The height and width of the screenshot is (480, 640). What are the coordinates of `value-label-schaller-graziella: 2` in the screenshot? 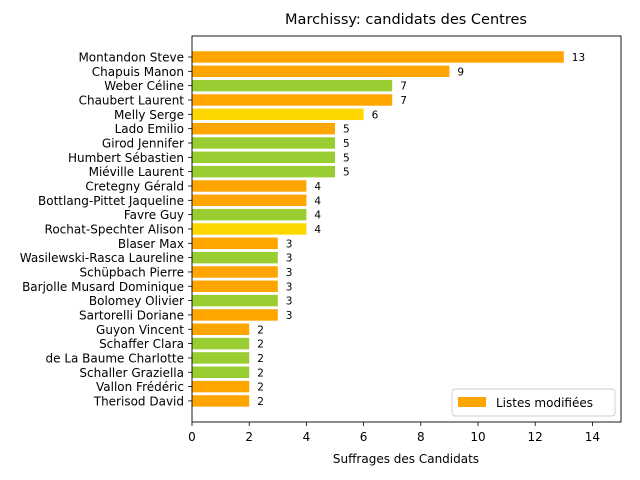 It's located at (260, 373).